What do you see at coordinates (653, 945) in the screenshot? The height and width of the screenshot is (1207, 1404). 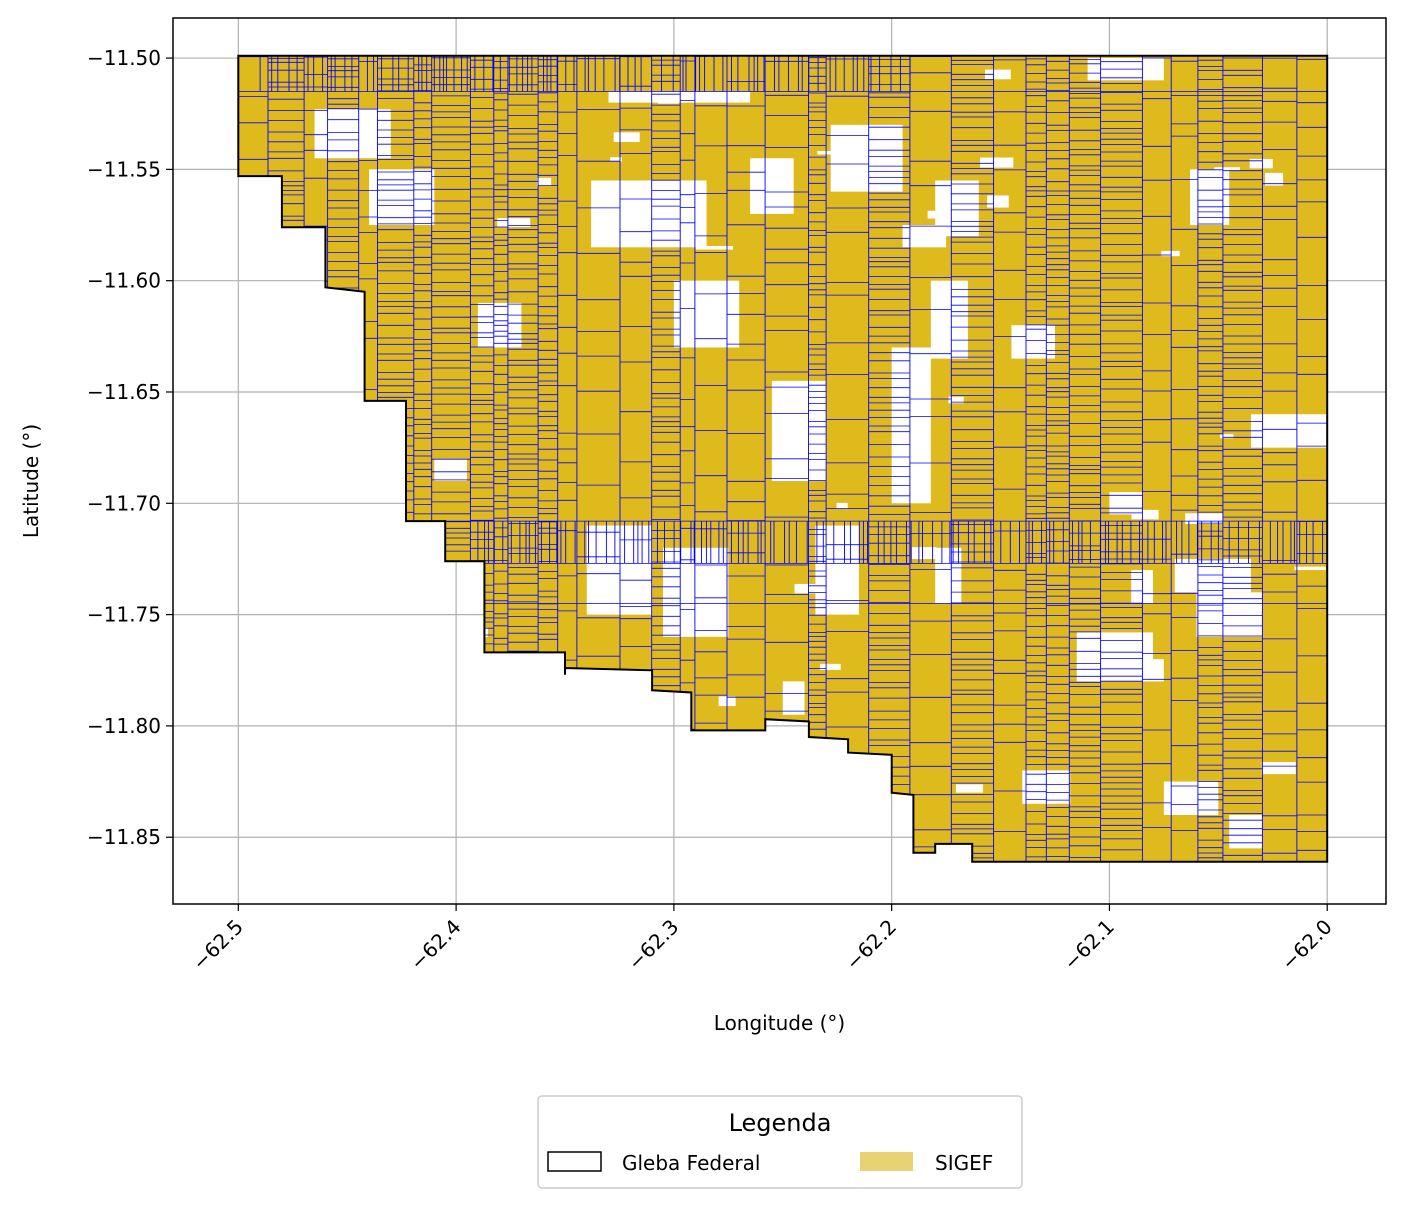 I see `x-tick-label-2: −62.3` at bounding box center [653, 945].